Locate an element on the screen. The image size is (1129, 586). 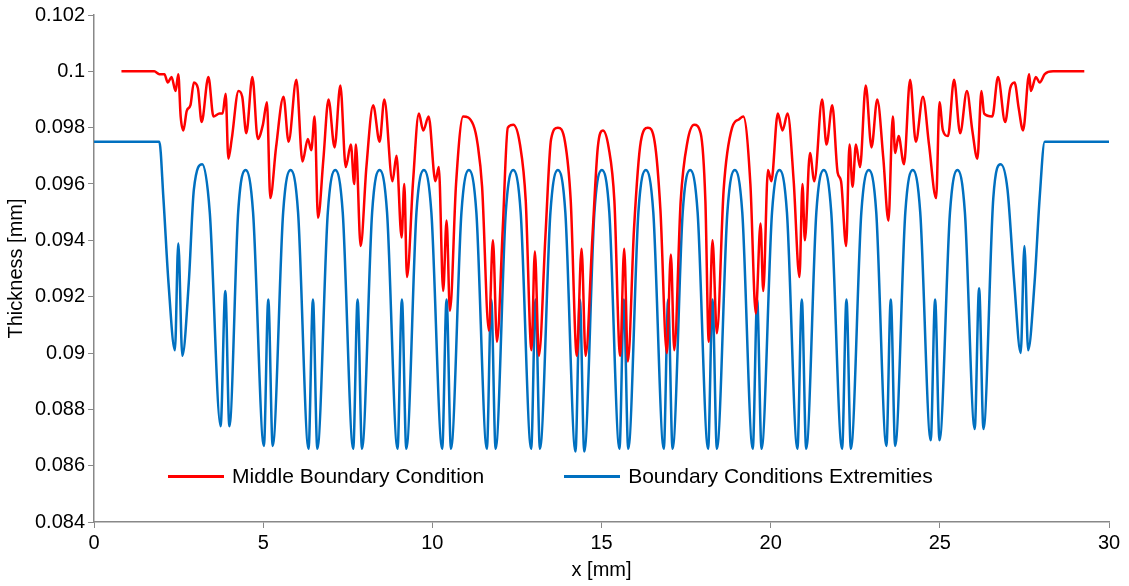
y-tick-label: 0.084 is located at coordinates (60, 520).